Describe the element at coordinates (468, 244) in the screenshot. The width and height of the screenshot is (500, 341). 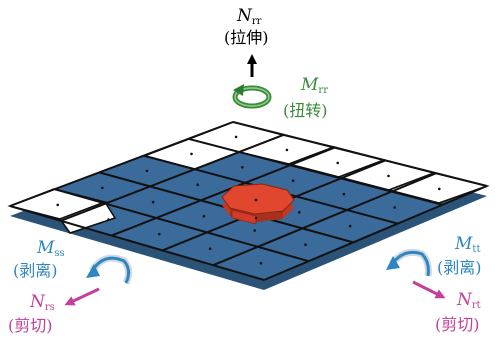
I see `label-mtt: Mtt` at that location.